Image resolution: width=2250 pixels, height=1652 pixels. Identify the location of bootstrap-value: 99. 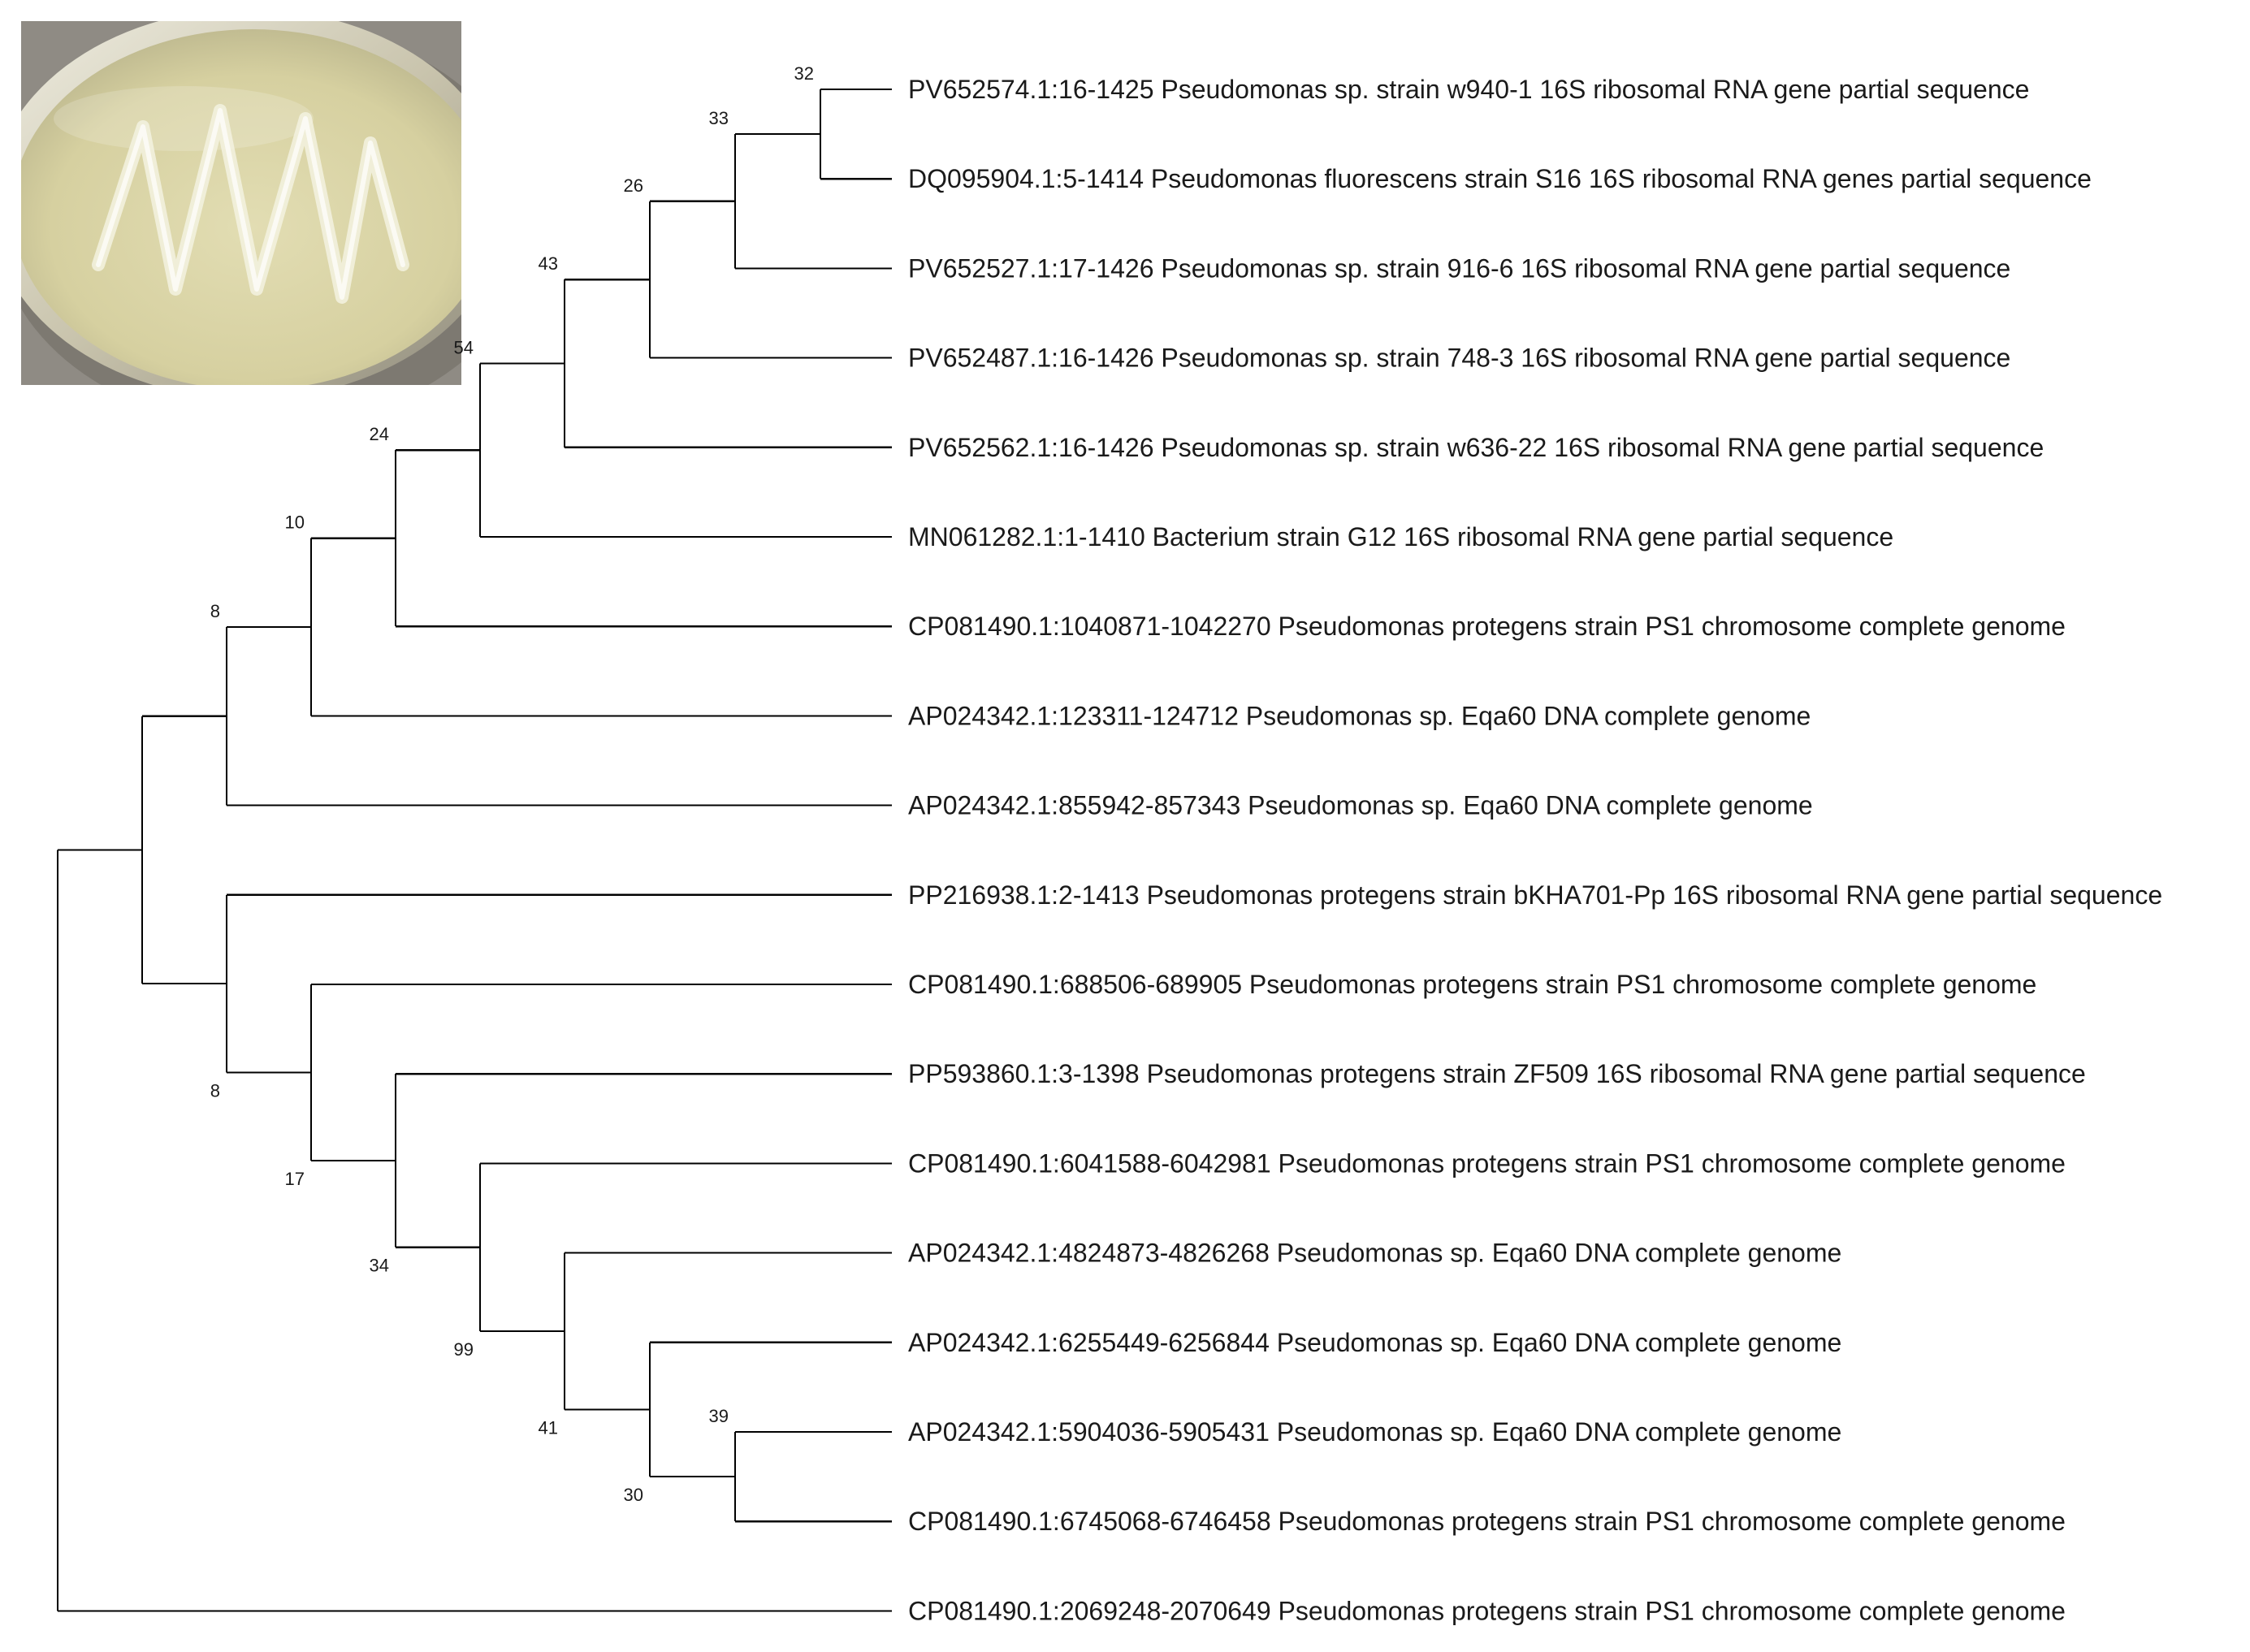
(464, 1349).